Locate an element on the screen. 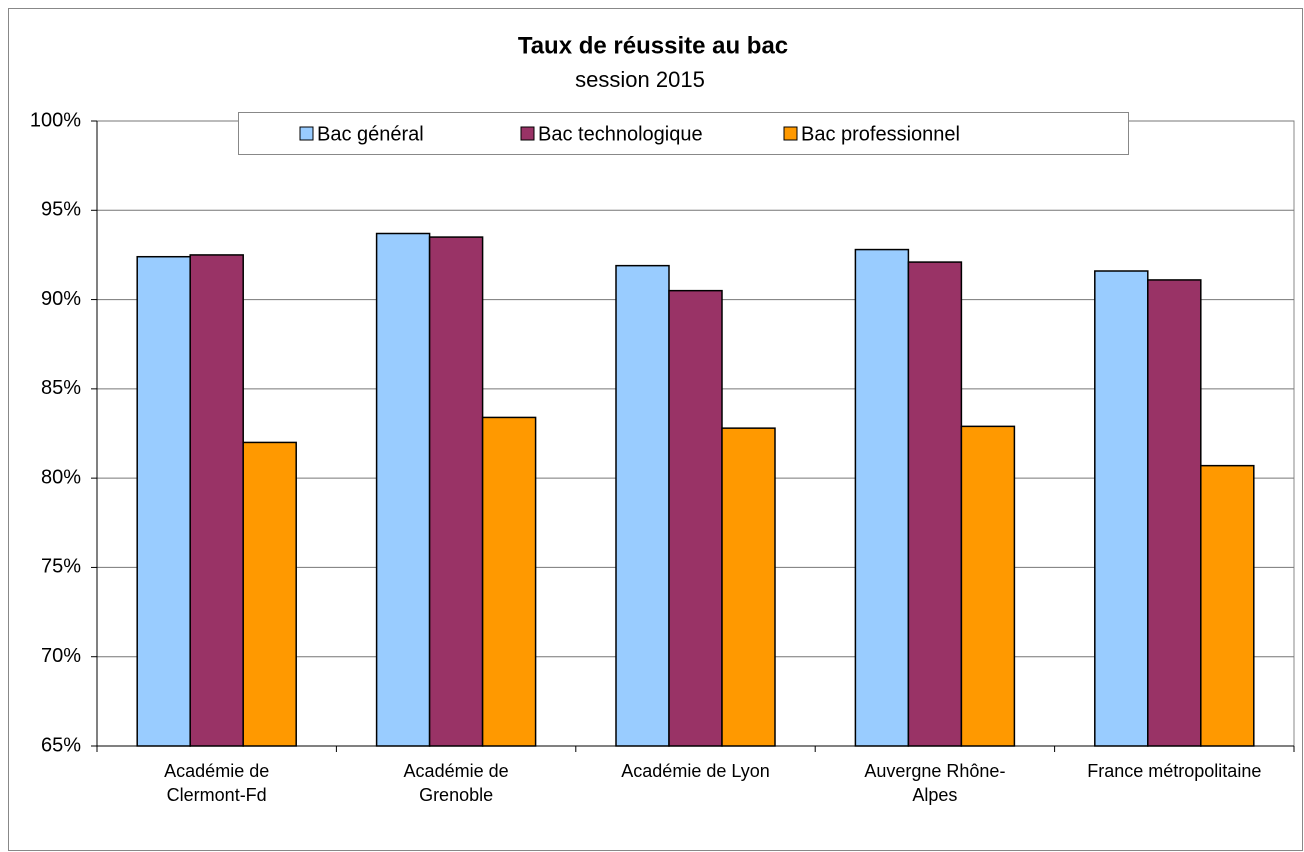  chart-subtitle: session 2015 is located at coordinates (640, 79).